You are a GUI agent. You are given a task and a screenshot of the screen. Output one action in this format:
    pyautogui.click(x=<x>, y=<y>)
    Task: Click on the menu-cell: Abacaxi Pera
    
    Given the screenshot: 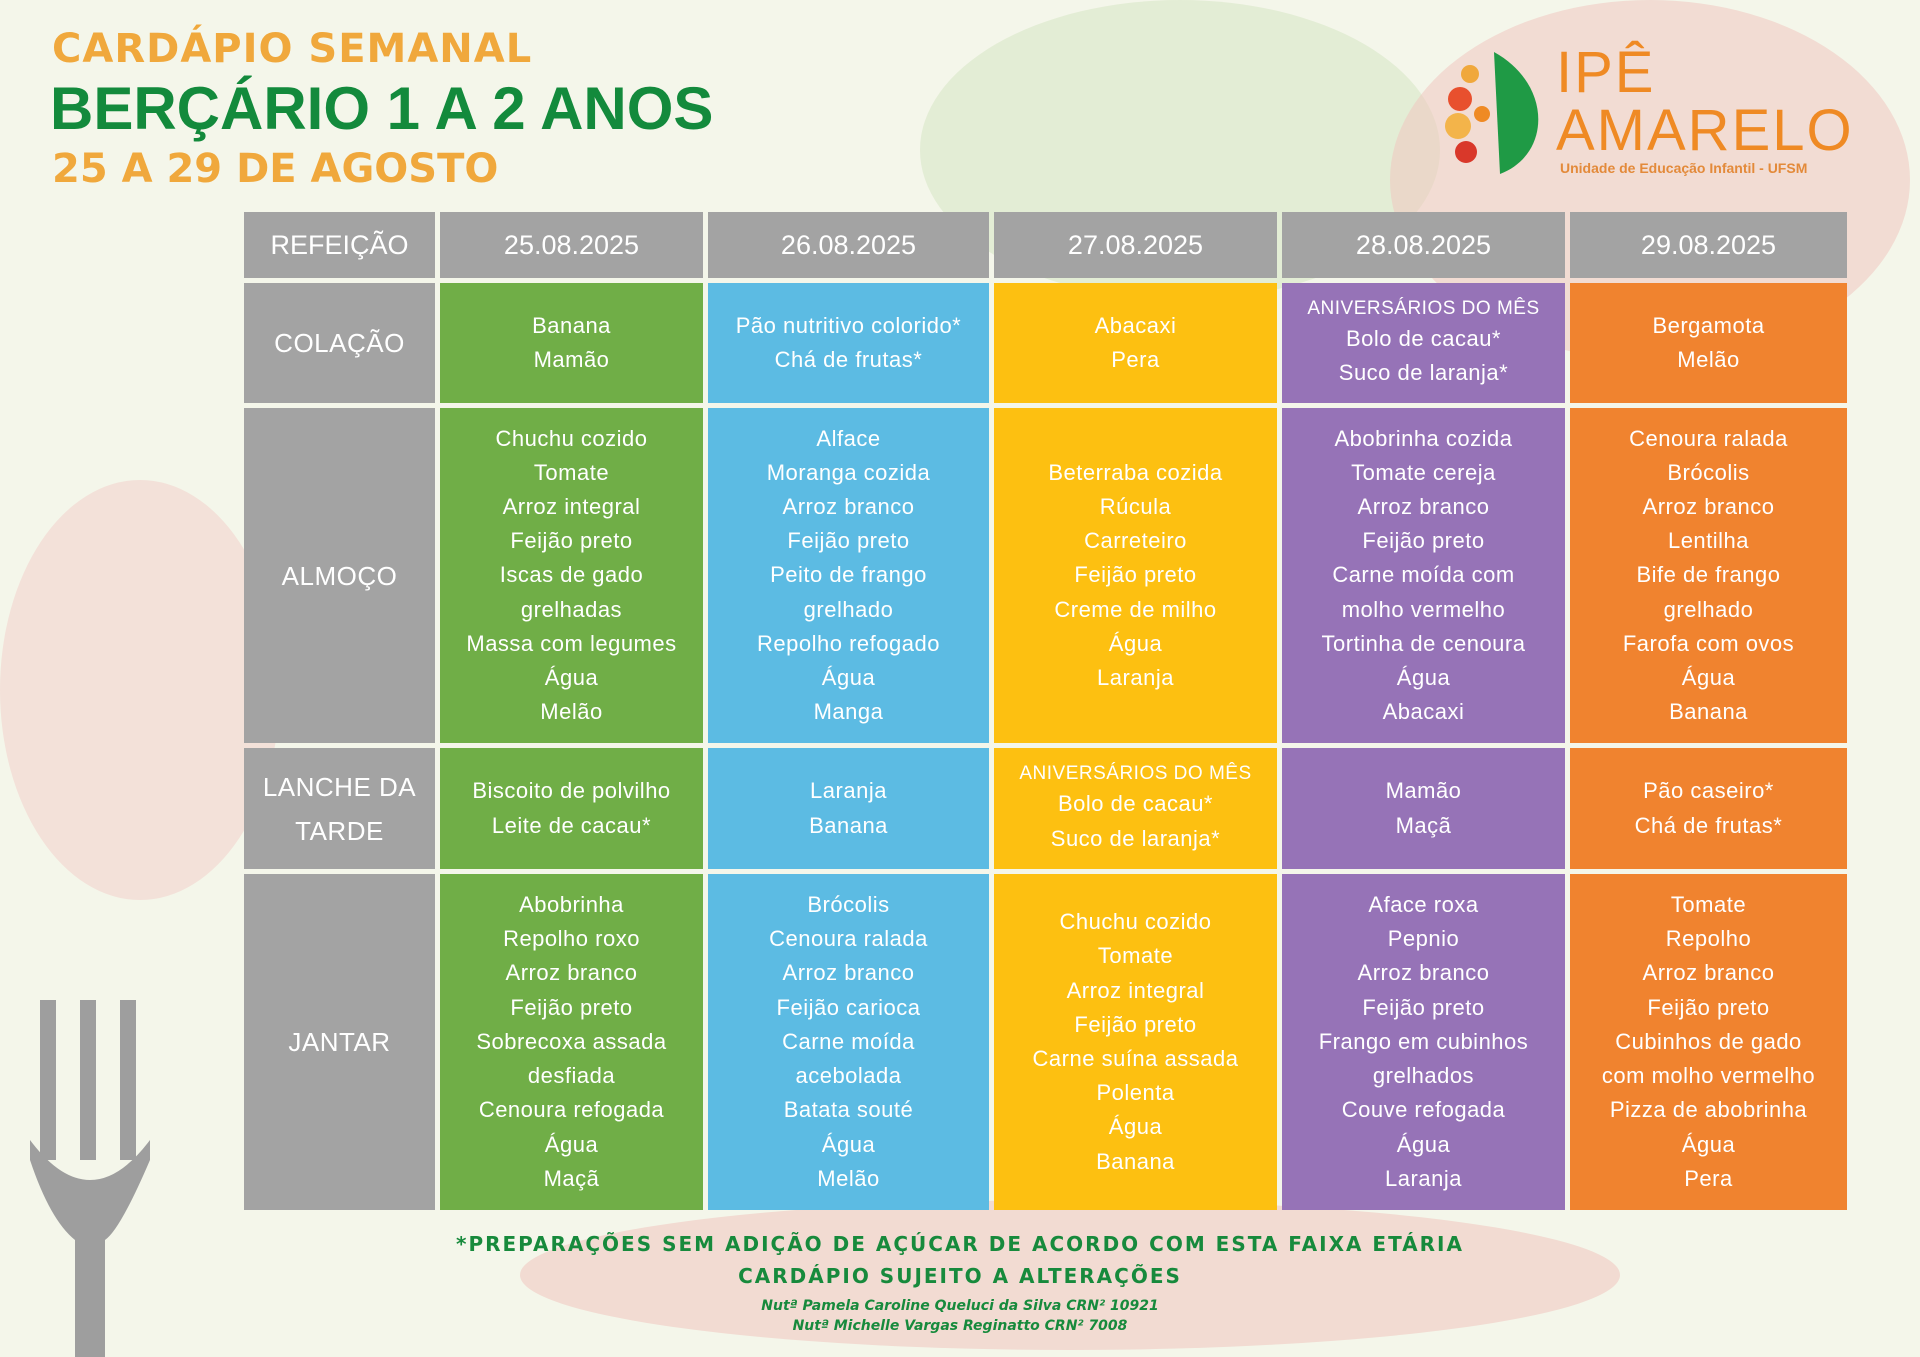 What is the action you would take?
    pyautogui.click(x=1135, y=343)
    